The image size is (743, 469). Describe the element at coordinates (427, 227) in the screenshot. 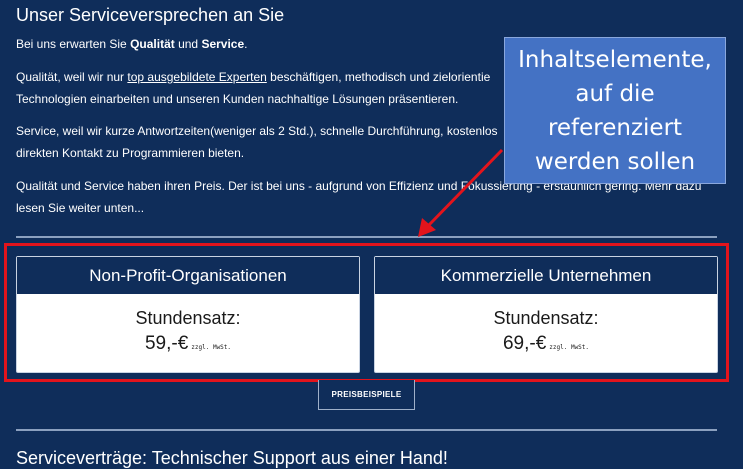

I see `arrow-head` at that location.